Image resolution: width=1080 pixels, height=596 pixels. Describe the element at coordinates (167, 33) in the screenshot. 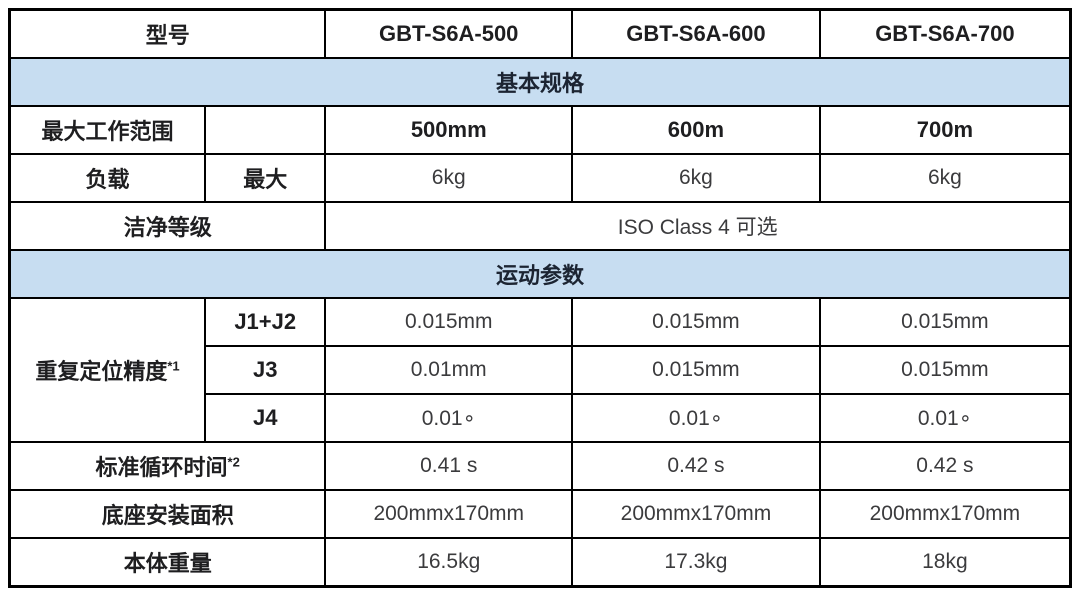

I see `model-row-label: 型号` at that location.